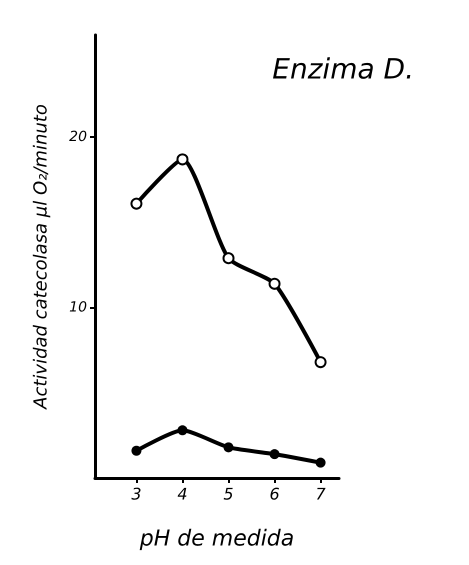 This screenshot has width=469, height=565. What do you see at coordinates (216, 539) in the screenshot?
I see `x-axis-title: pH de medida` at bounding box center [216, 539].